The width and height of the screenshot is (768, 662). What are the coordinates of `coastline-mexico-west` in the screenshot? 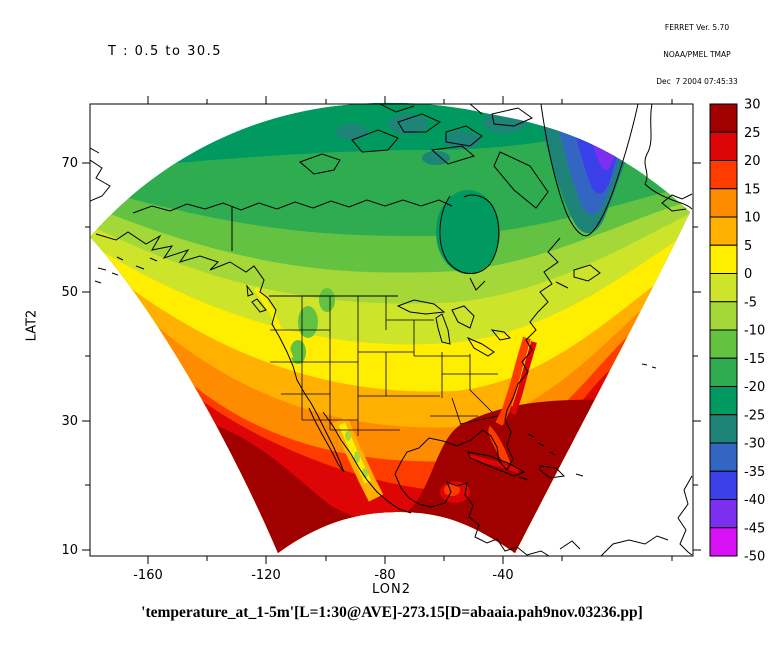 It's located at (367, 462).